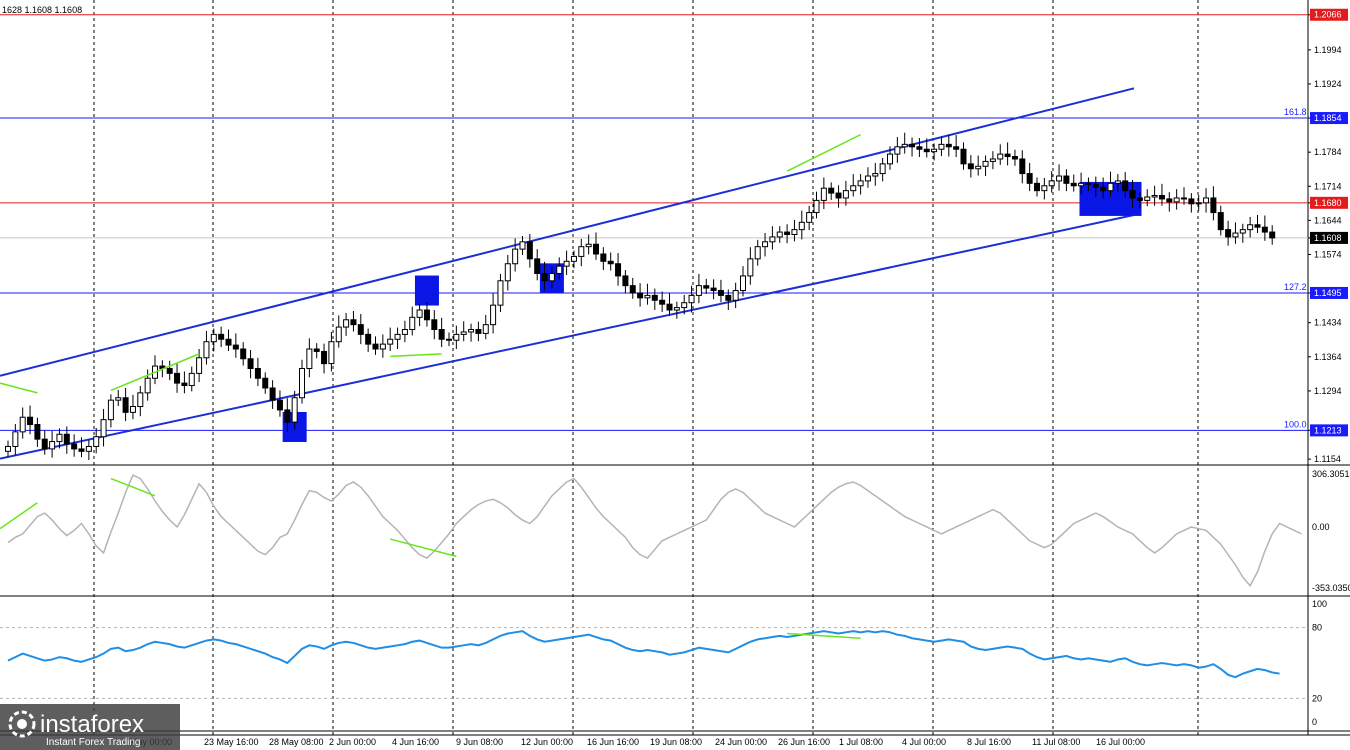 Image resolution: width=1350 pixels, height=750 pixels. Describe the element at coordinates (1331, 474) in the screenshot. I see `cci-tick-label-306.3051: 306.3051` at that location.